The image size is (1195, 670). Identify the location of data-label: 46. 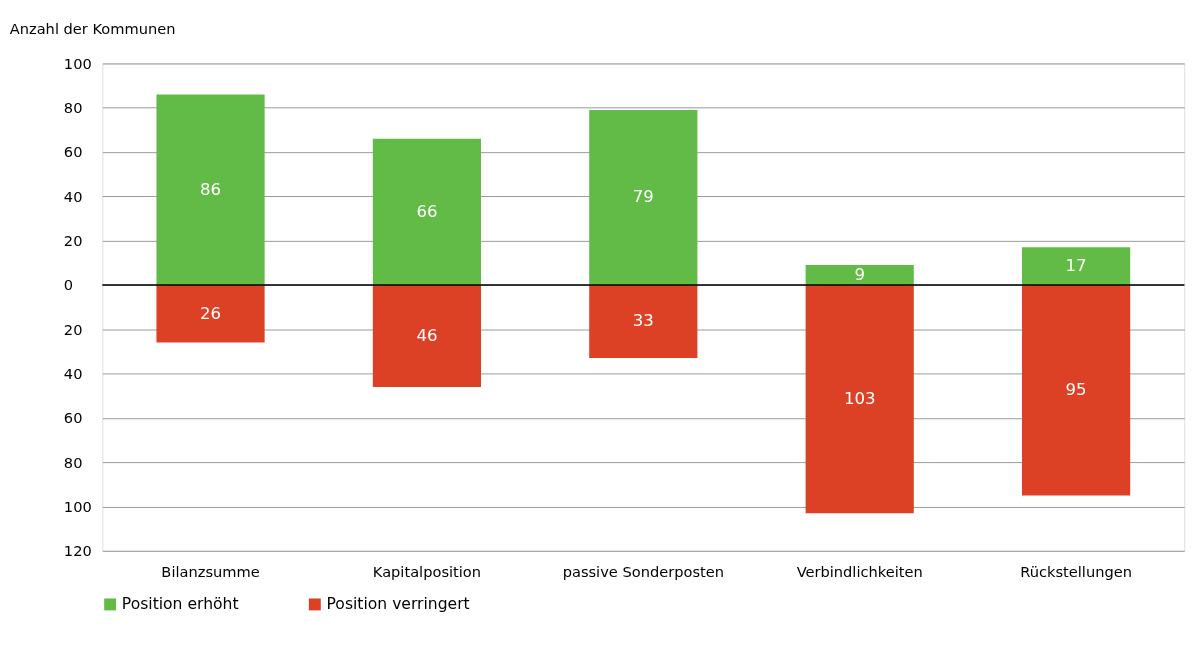
(427, 335).